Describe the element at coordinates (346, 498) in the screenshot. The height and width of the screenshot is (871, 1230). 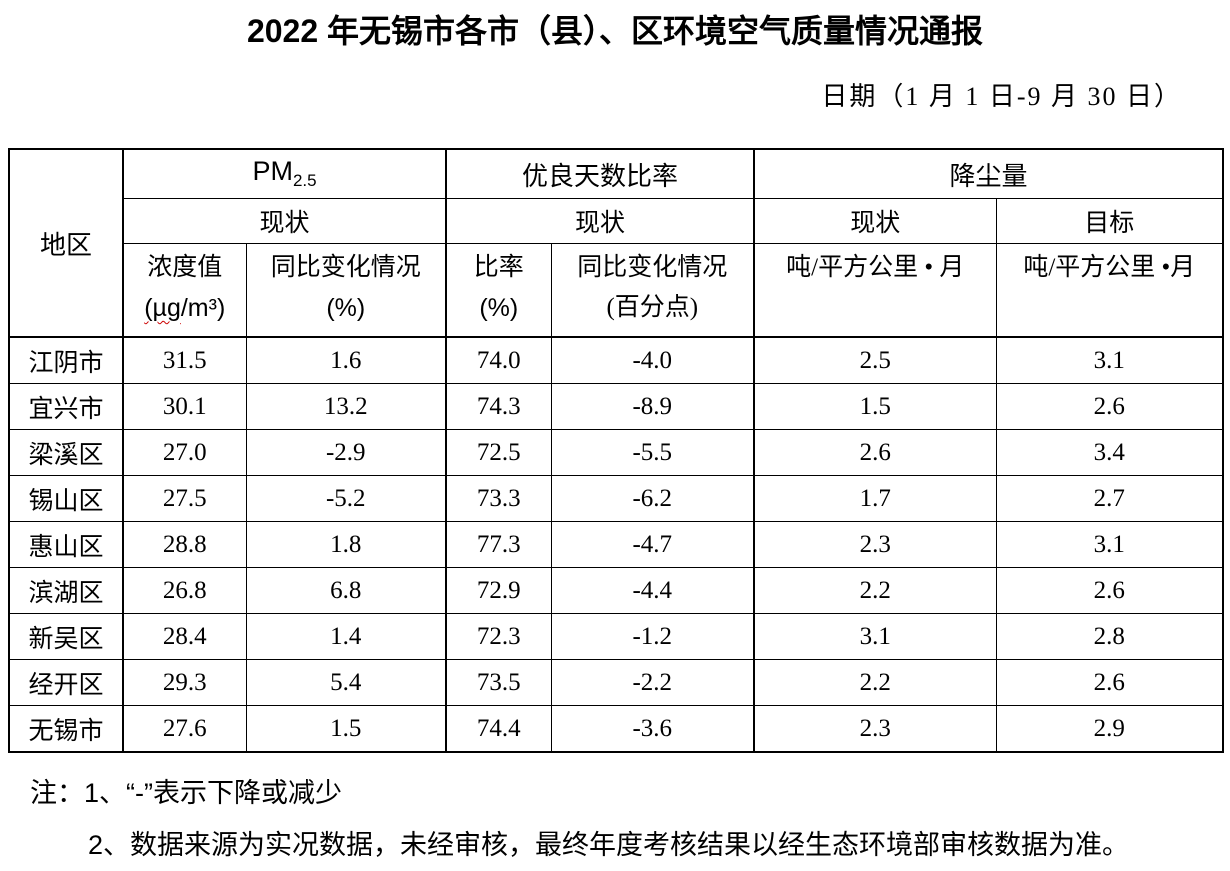
I see `pm25-yoy-cell: -5.2` at that location.